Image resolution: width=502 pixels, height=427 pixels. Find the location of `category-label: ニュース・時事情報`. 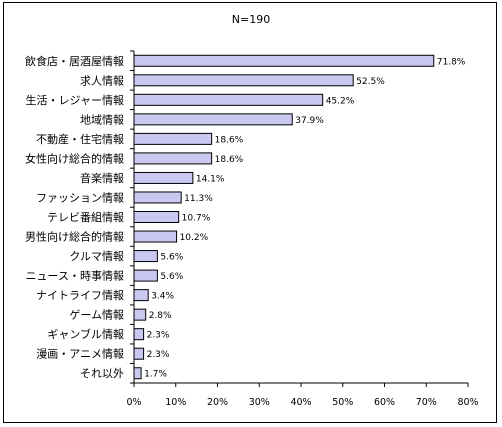

category-label: ニュース・時事情報 is located at coordinates (75, 276).